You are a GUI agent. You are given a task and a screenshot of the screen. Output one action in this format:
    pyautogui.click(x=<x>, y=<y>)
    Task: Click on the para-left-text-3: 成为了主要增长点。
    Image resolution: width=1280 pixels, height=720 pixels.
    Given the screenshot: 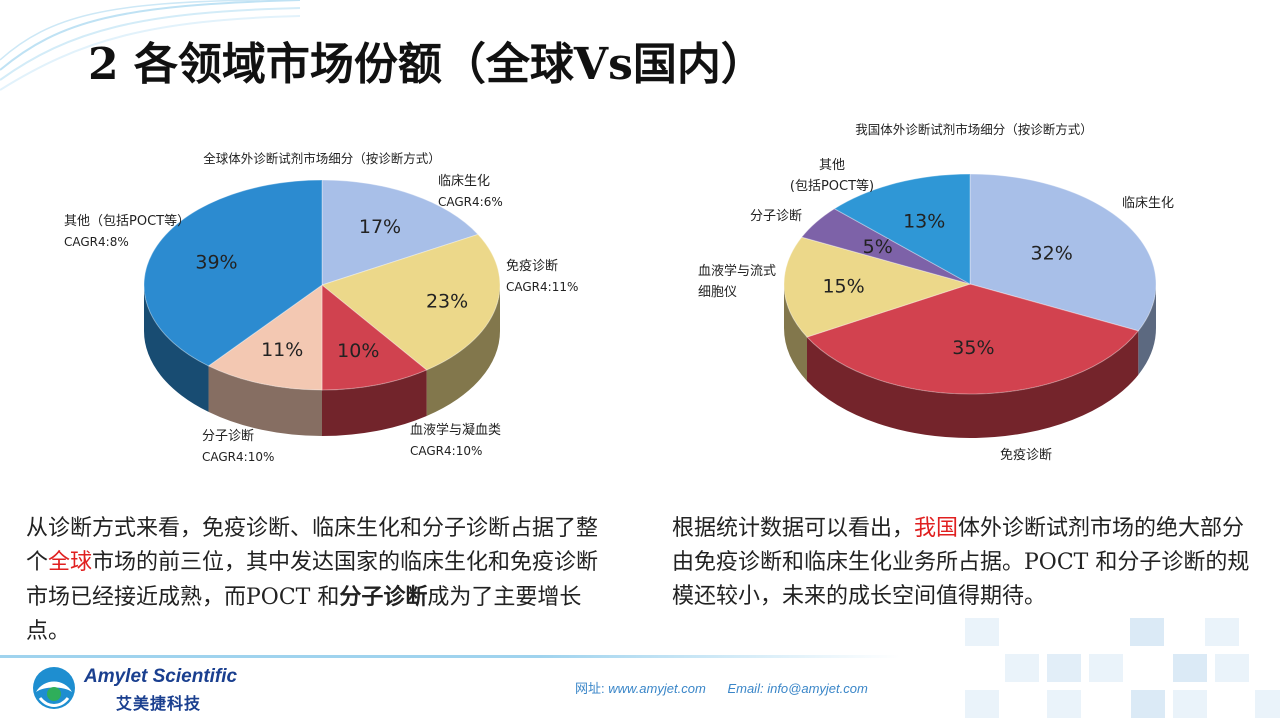 What is the action you would take?
    pyautogui.click(x=304, y=614)
    